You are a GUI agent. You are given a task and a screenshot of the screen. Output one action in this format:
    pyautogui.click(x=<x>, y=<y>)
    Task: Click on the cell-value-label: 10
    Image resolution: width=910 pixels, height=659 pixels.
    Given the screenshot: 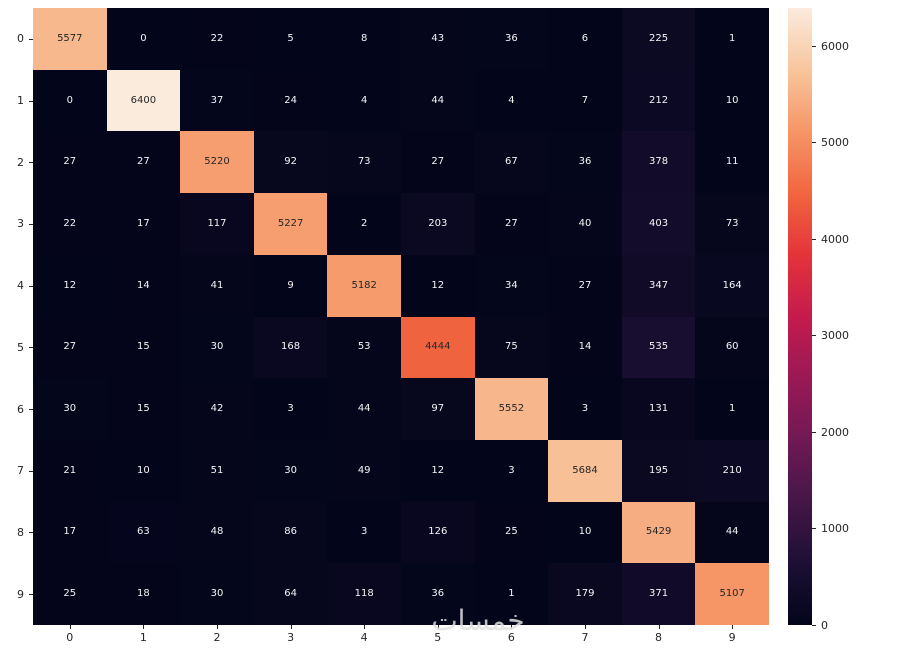 What is the action you would take?
    pyautogui.click(x=732, y=100)
    